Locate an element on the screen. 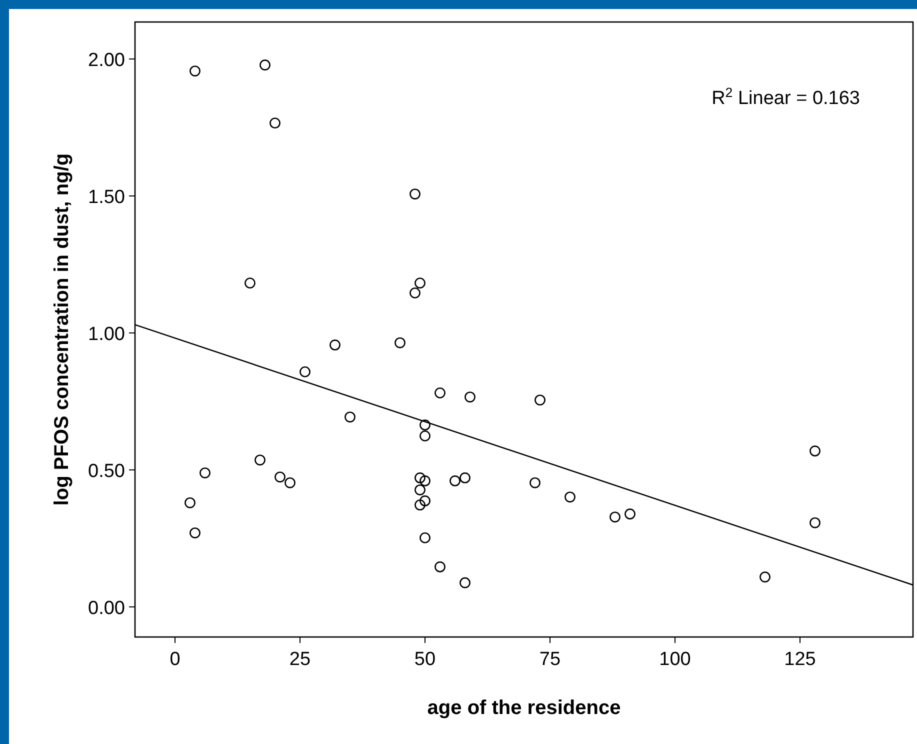 The width and height of the screenshot is (917, 744). x-tick-label: 0 is located at coordinates (175, 659).